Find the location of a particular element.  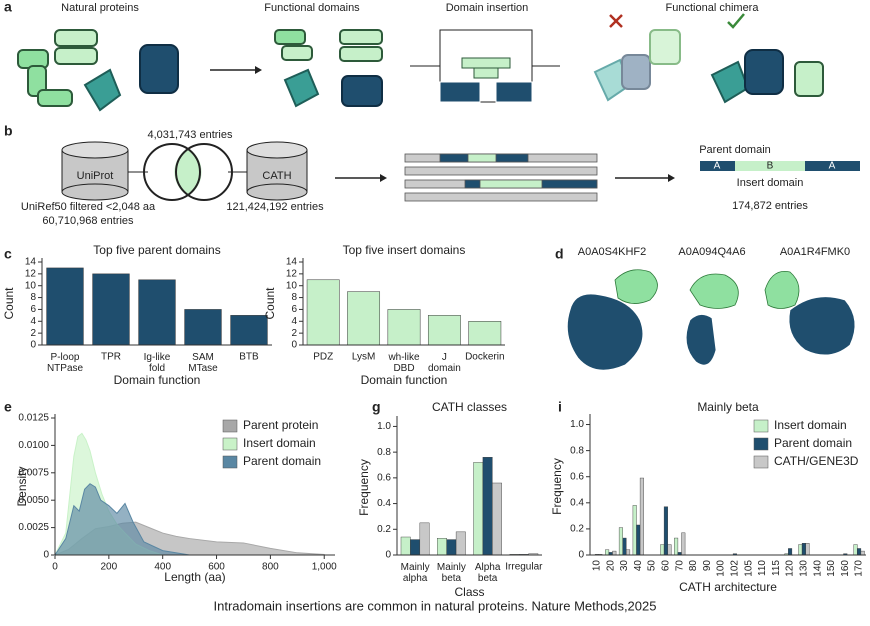

legend-label: Parent domain is located at coordinates (813, 443).